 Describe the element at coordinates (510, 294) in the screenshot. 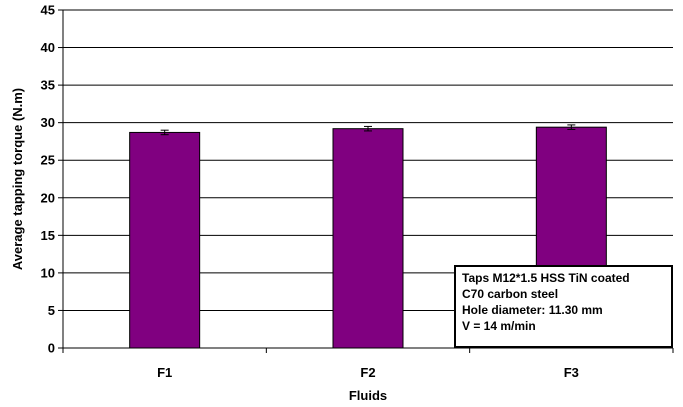

I see `annotation-line-material: C70 carbon steel` at that location.